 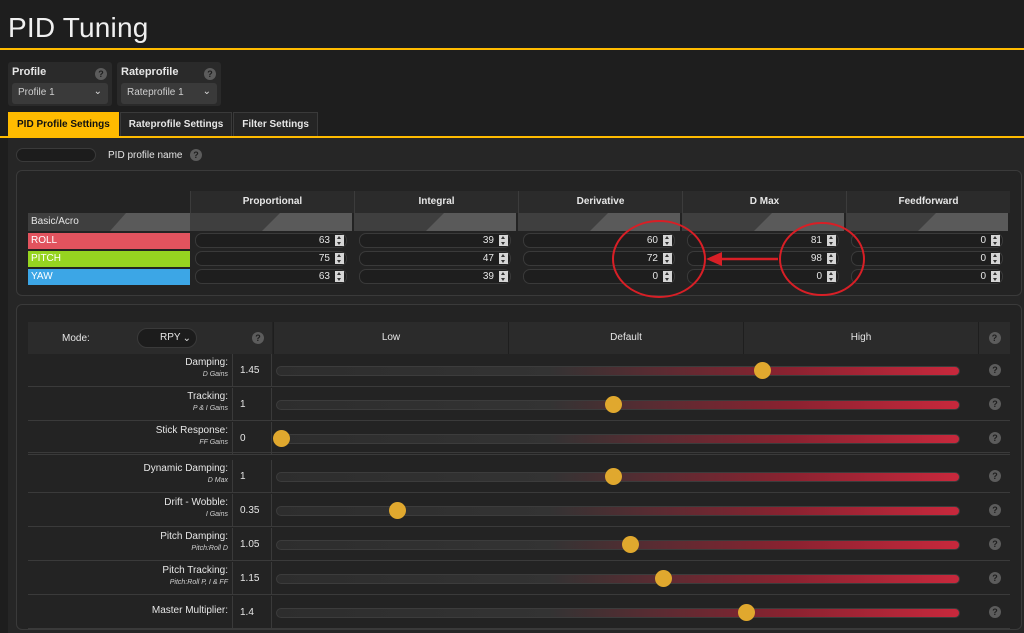 I want to click on pid-column-header: D Max, so click(x=764, y=202).